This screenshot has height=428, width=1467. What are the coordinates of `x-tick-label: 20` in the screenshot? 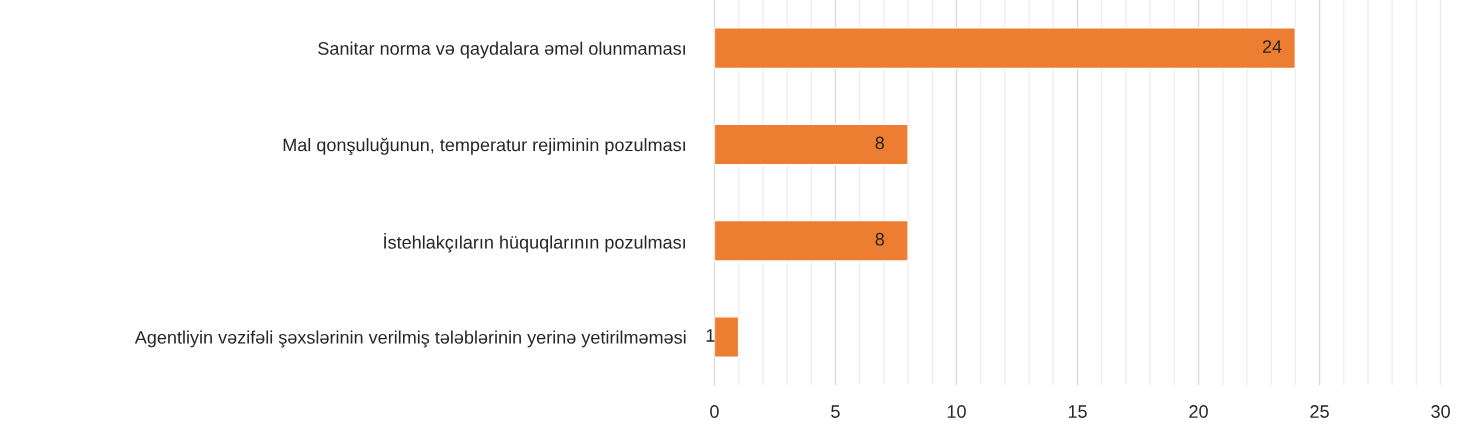 It's located at (1198, 411).